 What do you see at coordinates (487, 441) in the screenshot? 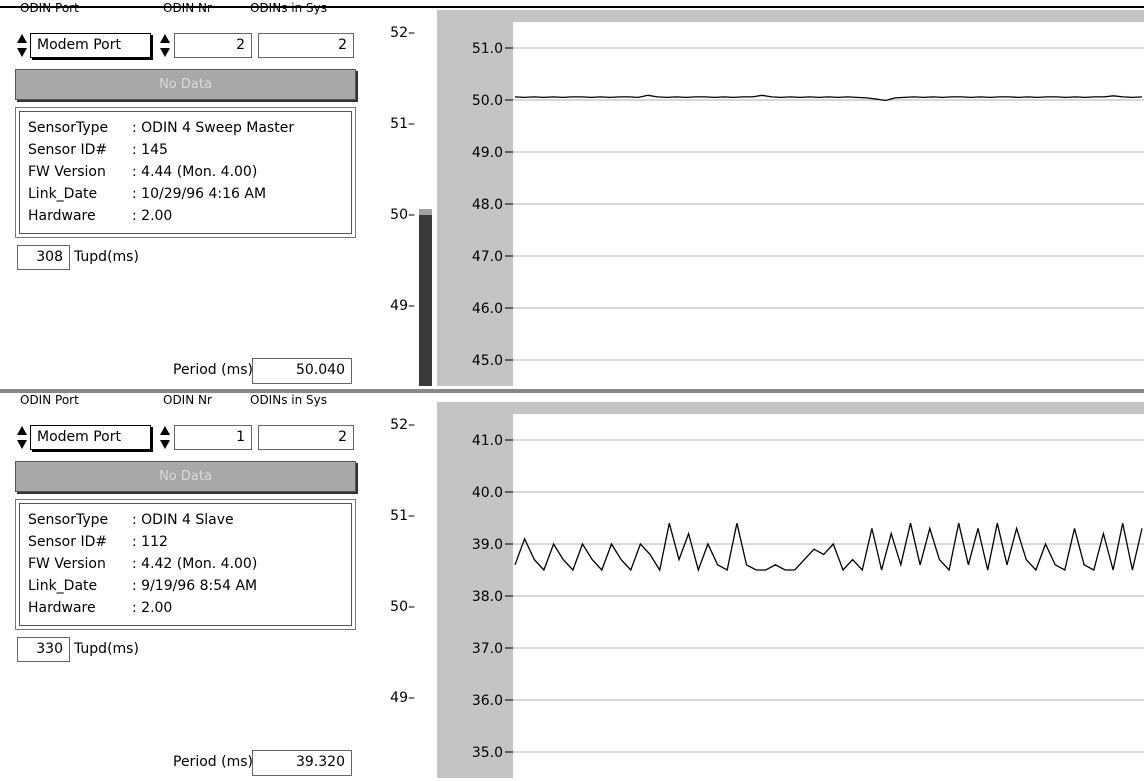
I see `y-tick-label: 41.0` at bounding box center [487, 441].